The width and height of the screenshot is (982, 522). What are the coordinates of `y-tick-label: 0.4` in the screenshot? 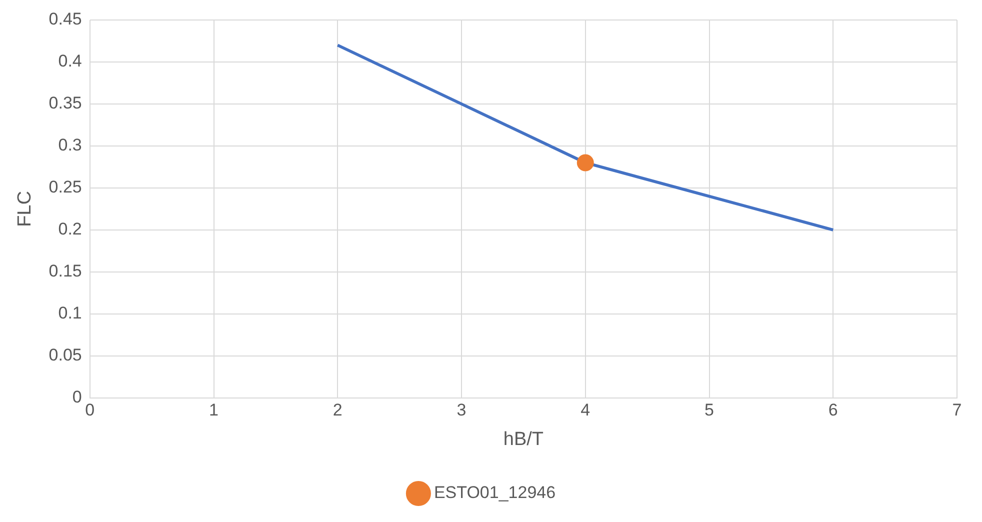 It's located at (70, 61).